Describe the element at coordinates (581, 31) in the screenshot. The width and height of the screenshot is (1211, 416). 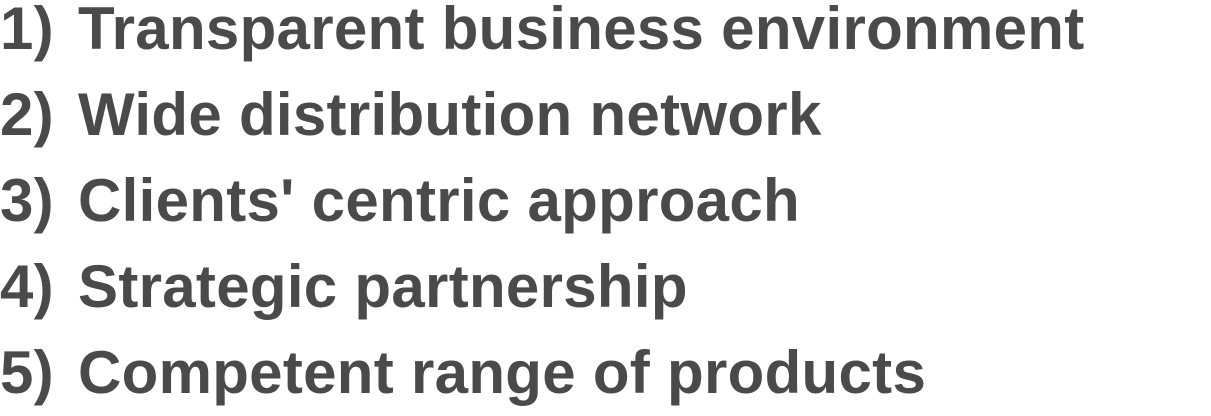
I see `list-item-text: Transparent business environment` at that location.